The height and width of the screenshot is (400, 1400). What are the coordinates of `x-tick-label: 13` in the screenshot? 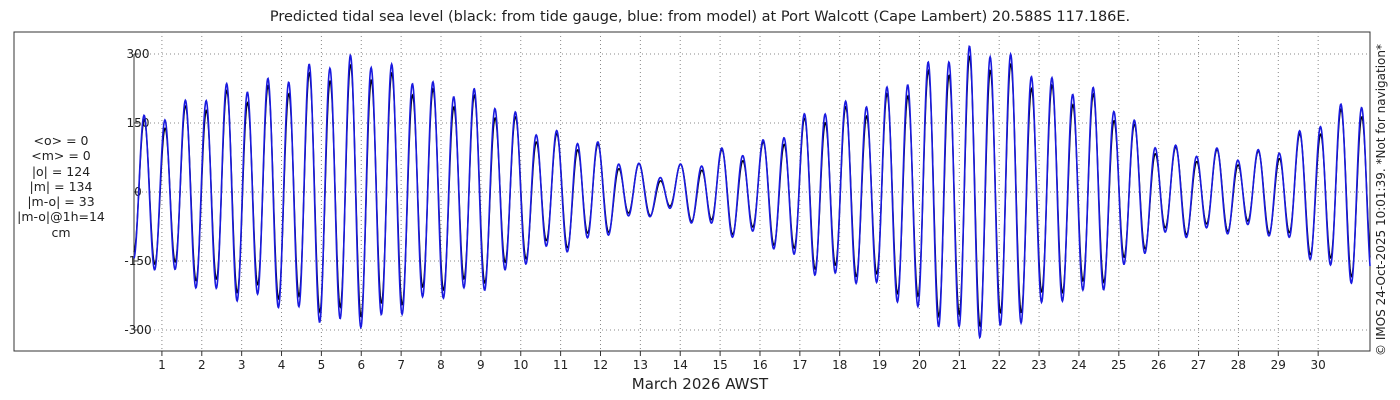 It's located at (640, 365).